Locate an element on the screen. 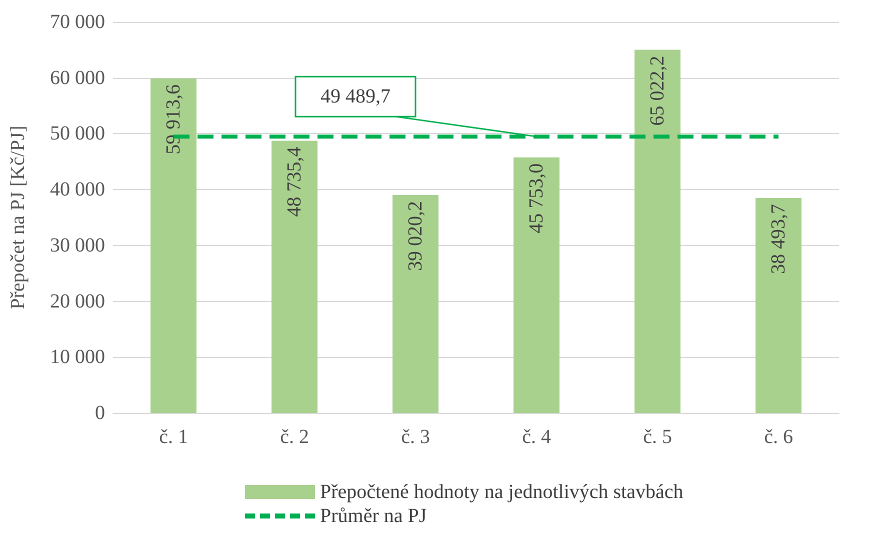 The image size is (869, 533). legend-label: Přepočtené hodnoty na jednotlivých stavbách is located at coordinates (502, 492).